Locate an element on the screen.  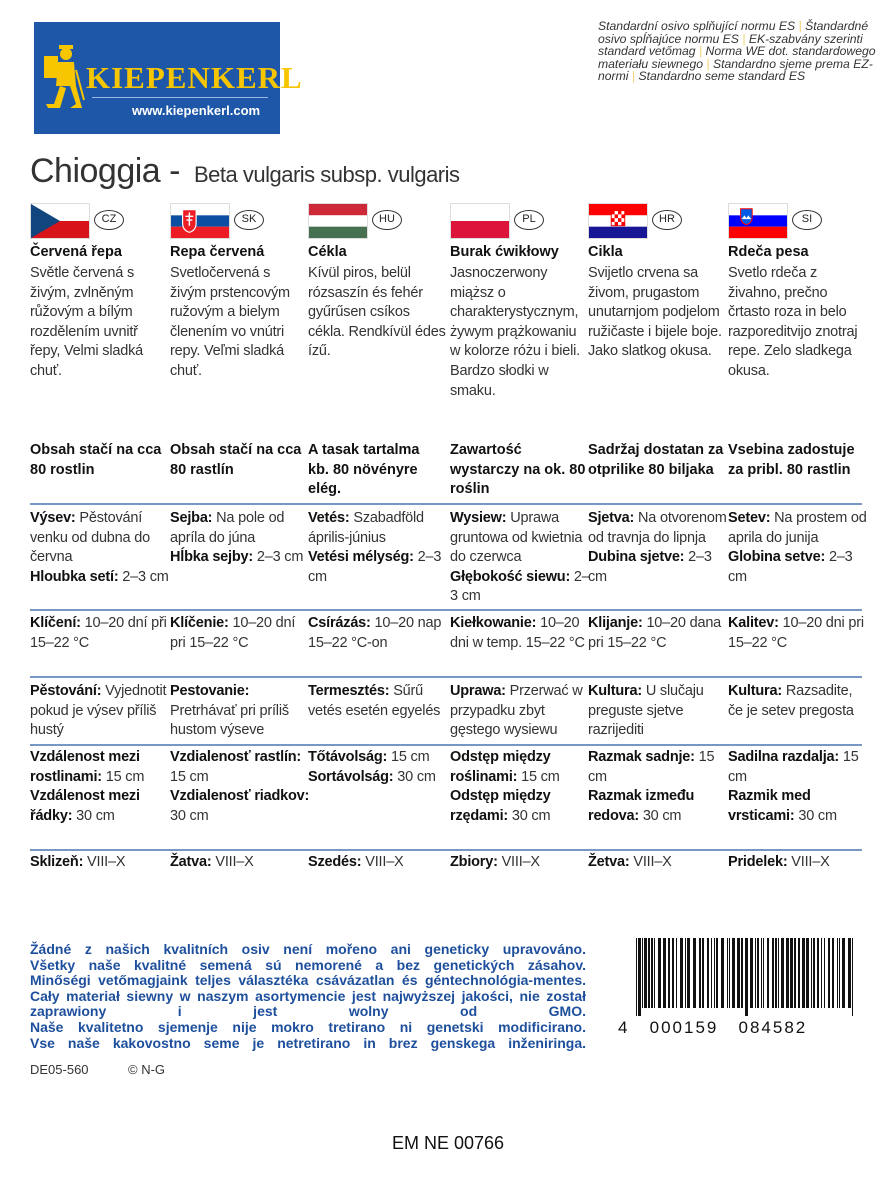
info-label: Sklizeň: is located at coordinates (57, 862).